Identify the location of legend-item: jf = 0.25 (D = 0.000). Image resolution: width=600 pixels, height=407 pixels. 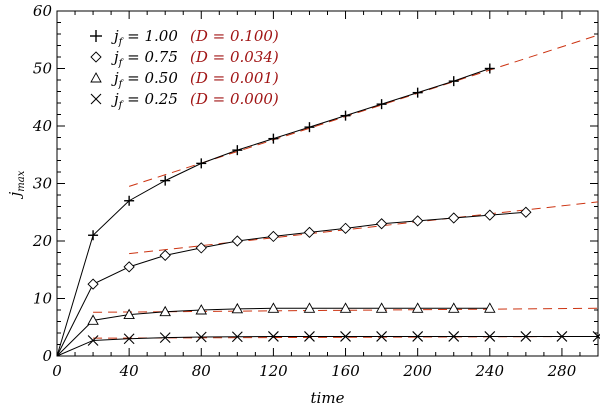
(184, 100).